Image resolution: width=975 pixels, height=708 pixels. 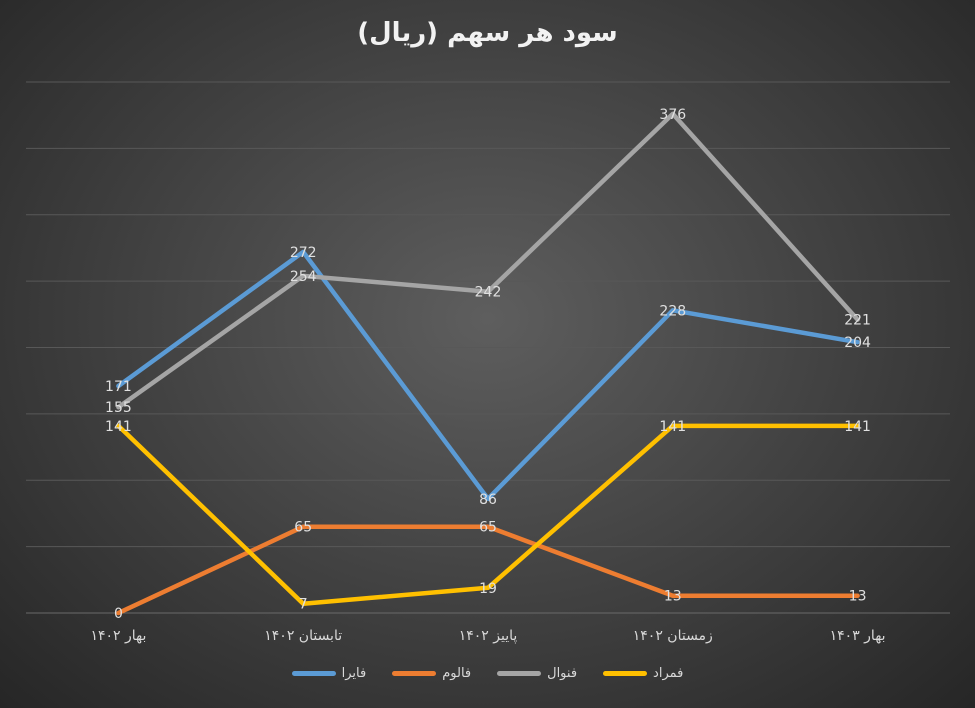 I want to click on data-label: 7, so click(x=303, y=605).